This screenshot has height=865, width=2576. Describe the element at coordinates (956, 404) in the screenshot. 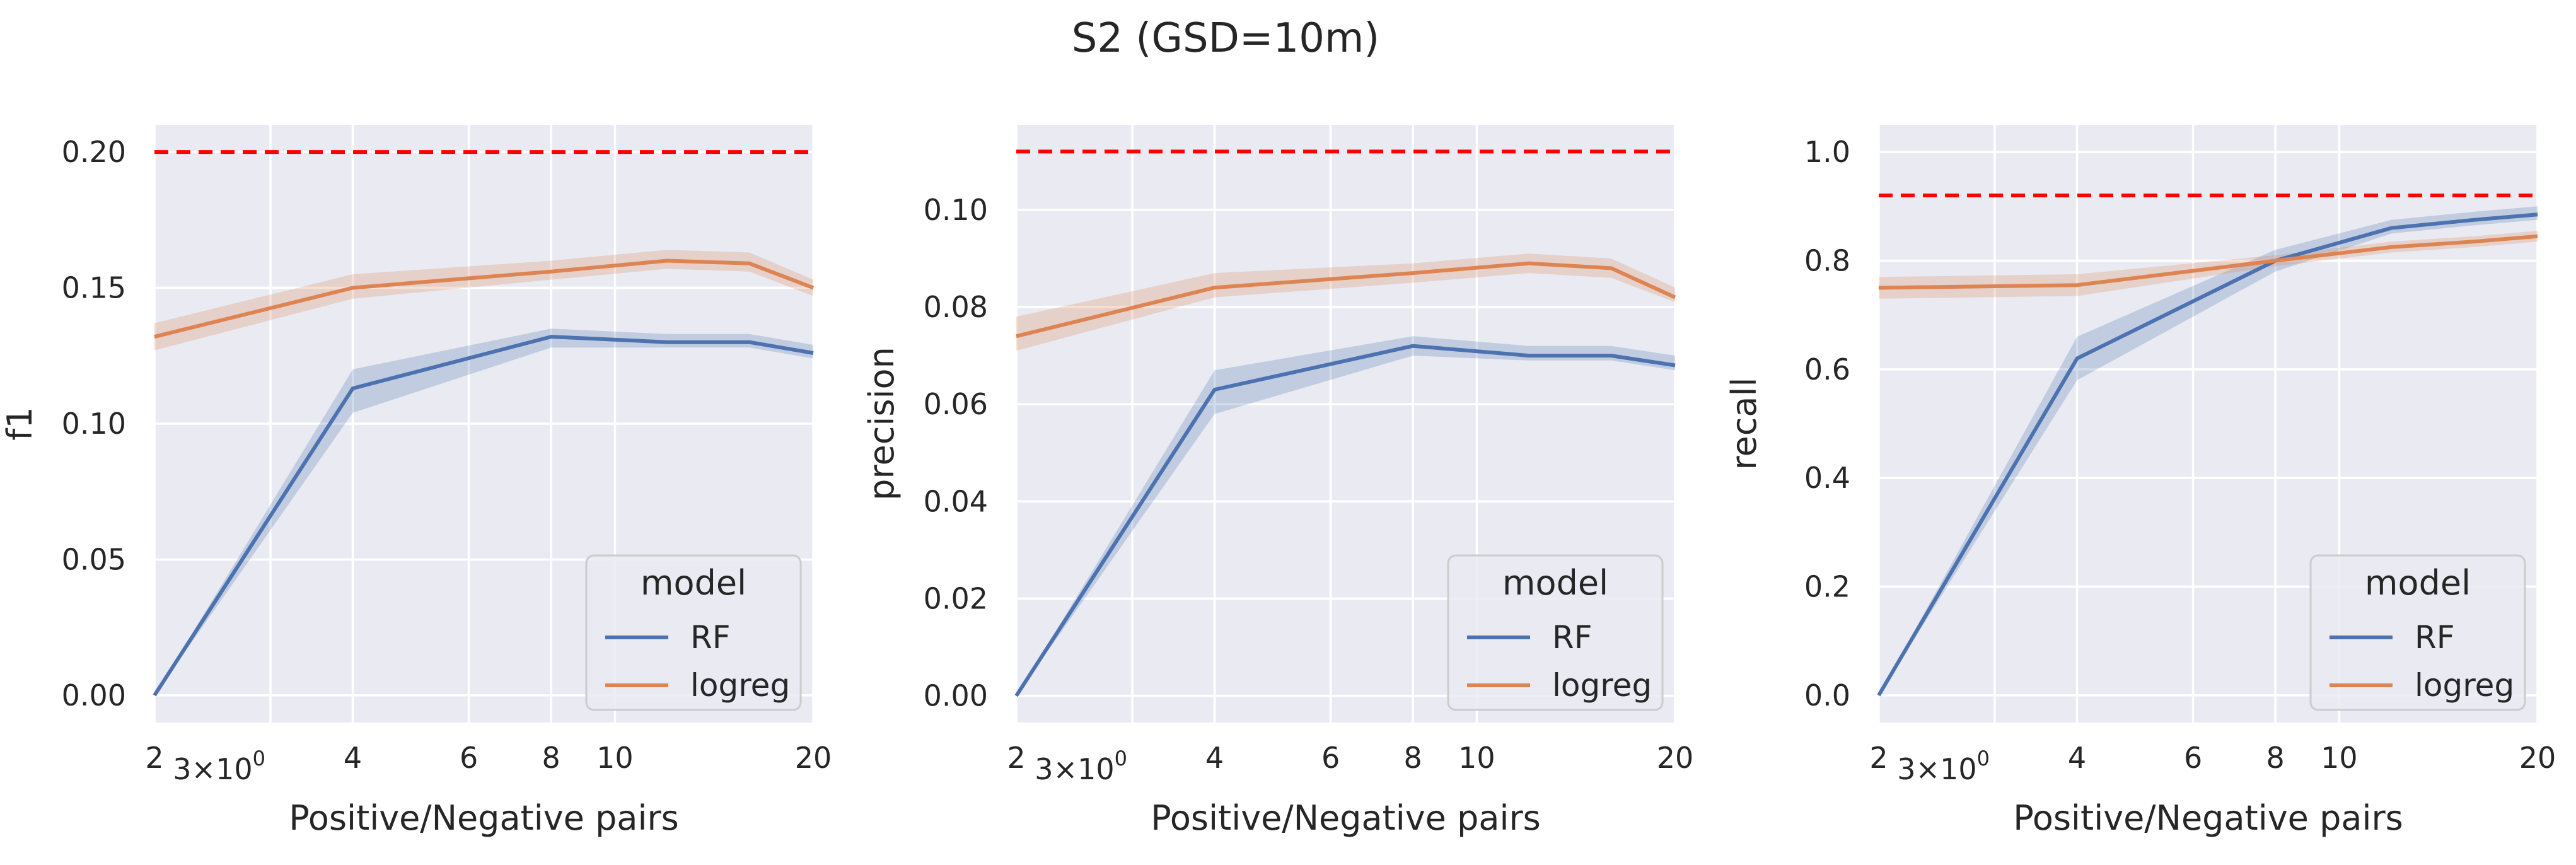

I see `y-tick-label: 0.06` at that location.